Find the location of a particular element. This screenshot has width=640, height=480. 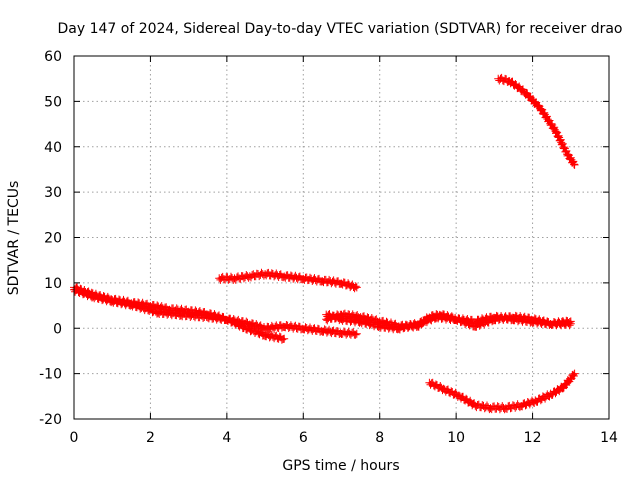

y-axis-label: SDTVAR / TECUs is located at coordinates (14, 238).